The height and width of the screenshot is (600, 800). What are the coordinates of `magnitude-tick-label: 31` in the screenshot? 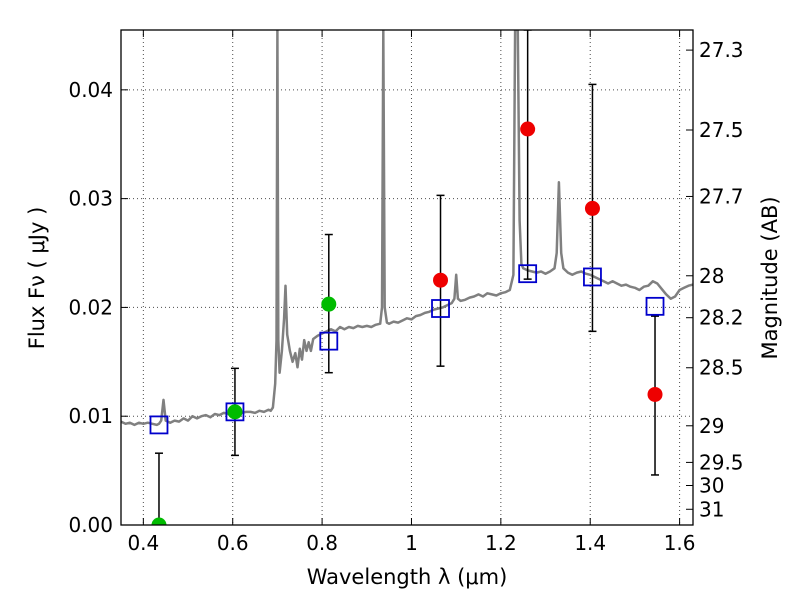 It's located at (711, 509).